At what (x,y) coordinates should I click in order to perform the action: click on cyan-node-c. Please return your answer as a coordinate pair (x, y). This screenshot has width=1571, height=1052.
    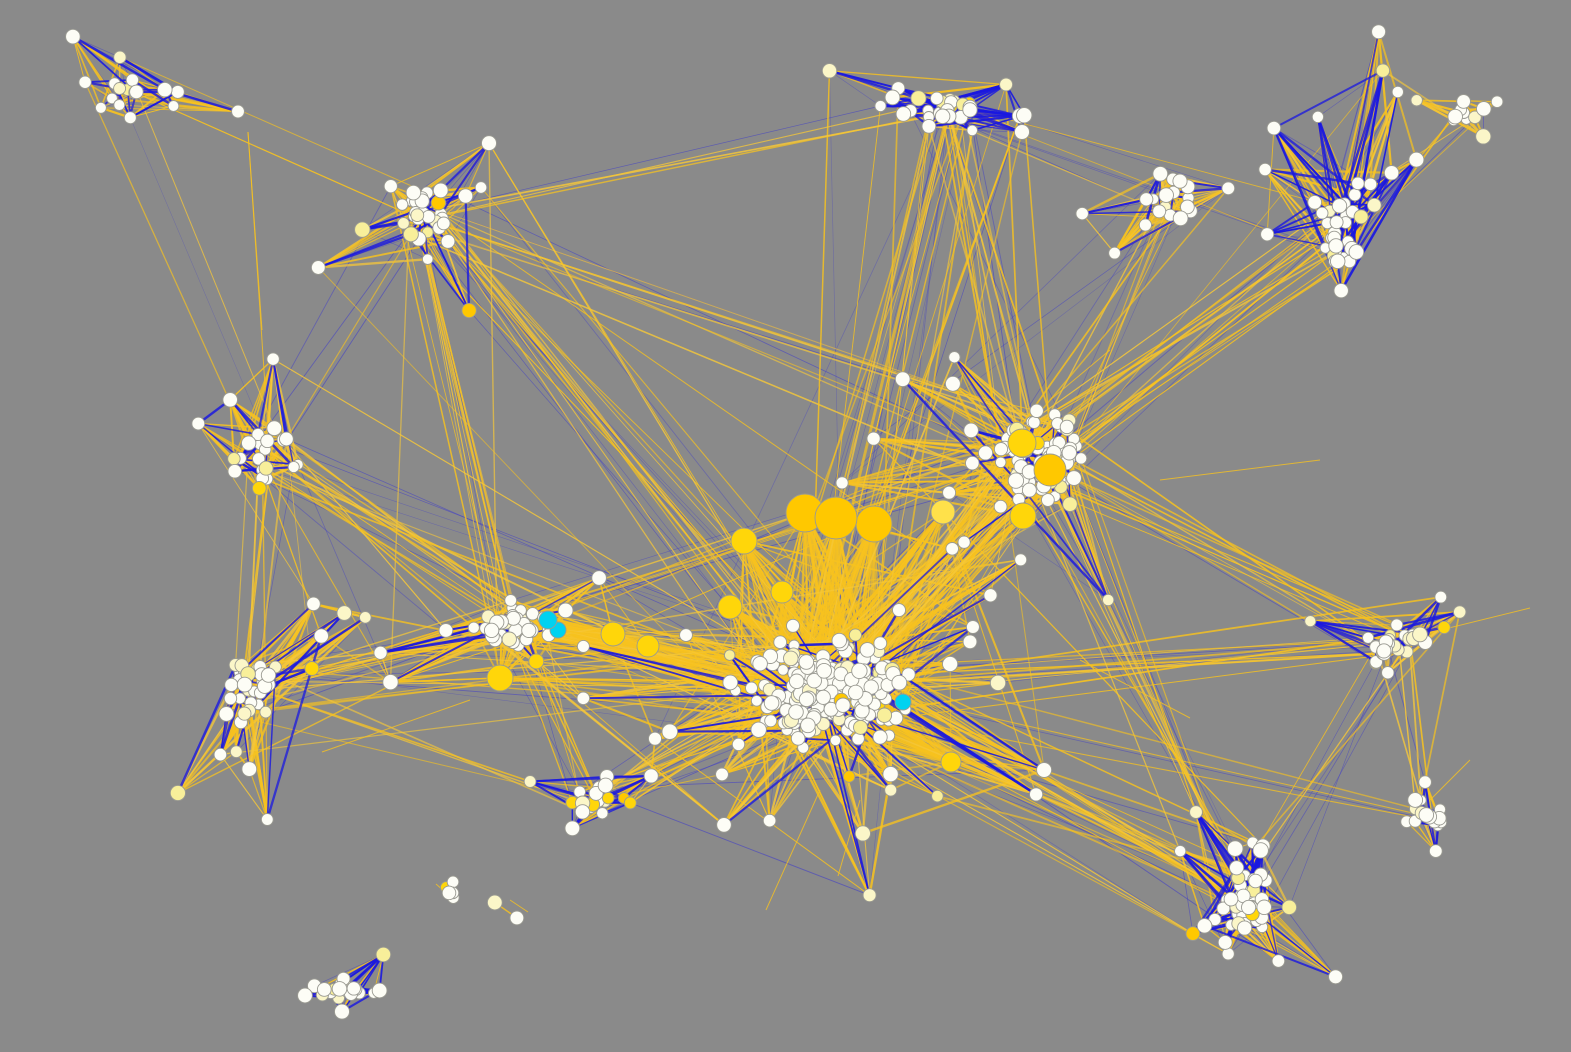
    Looking at the image, I should click on (903, 702).